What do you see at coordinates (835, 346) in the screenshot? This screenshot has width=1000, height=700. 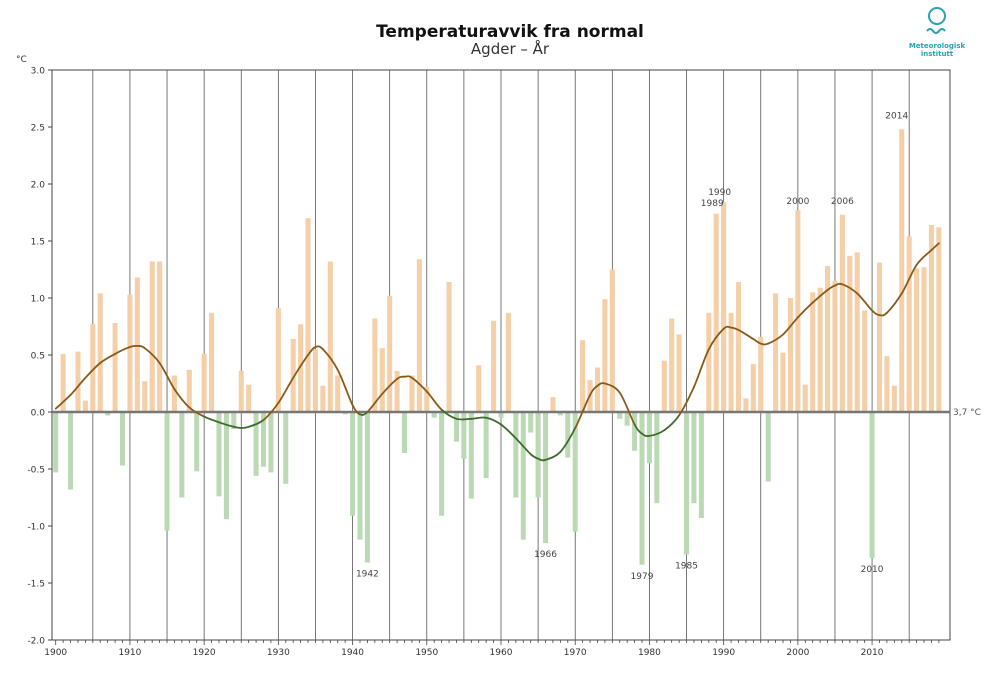 I see `bar-2005` at bounding box center [835, 346].